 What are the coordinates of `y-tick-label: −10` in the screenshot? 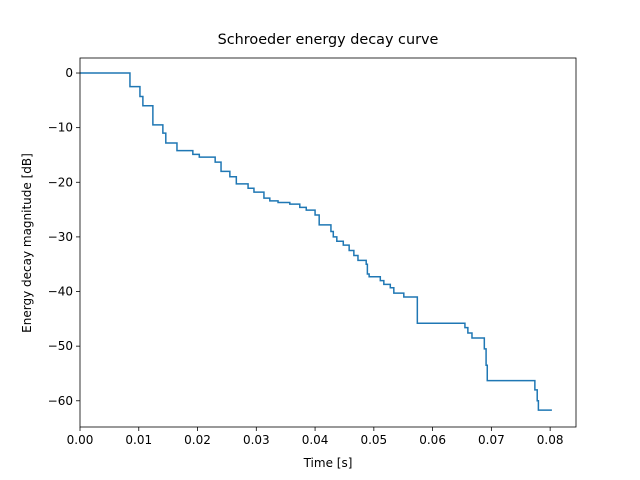 It's located at (60, 128).